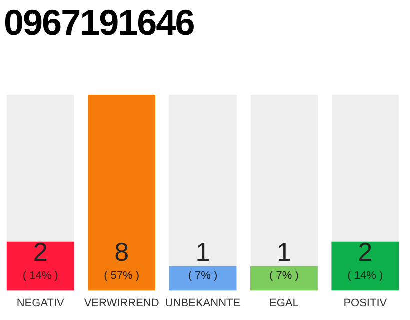 The height and width of the screenshot is (320, 410). Describe the element at coordinates (122, 303) in the screenshot. I see `x-tick-label: VERWIRREND` at that location.